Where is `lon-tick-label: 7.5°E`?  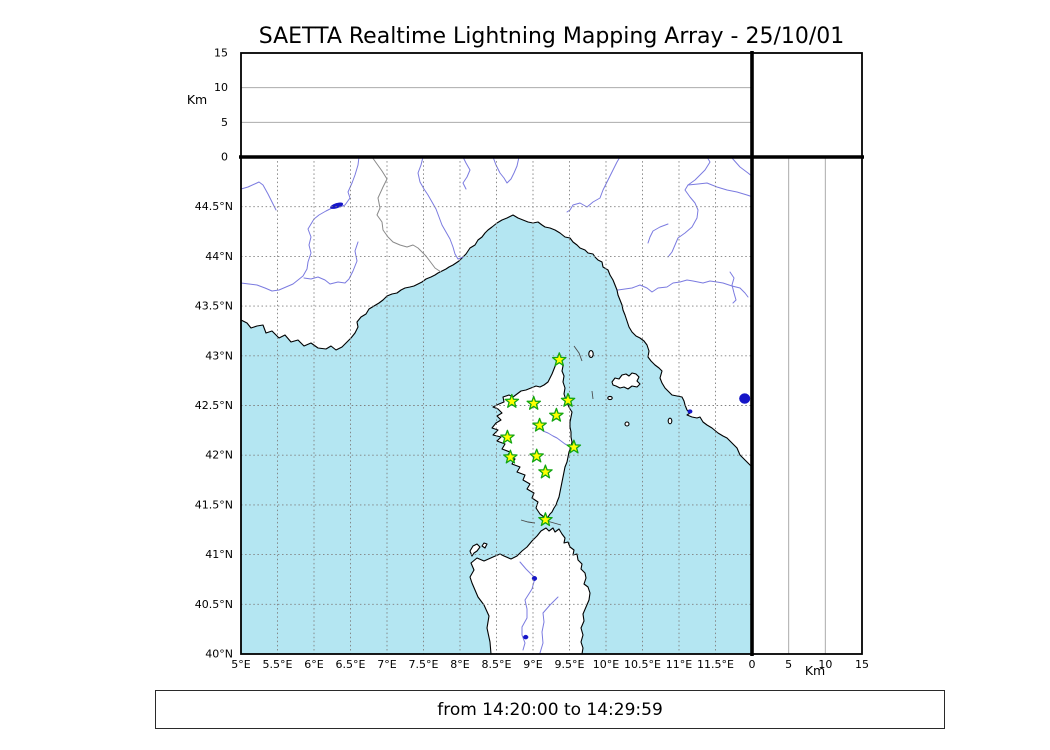 lon-tick-label: 7.5°E is located at coordinates (424, 664).